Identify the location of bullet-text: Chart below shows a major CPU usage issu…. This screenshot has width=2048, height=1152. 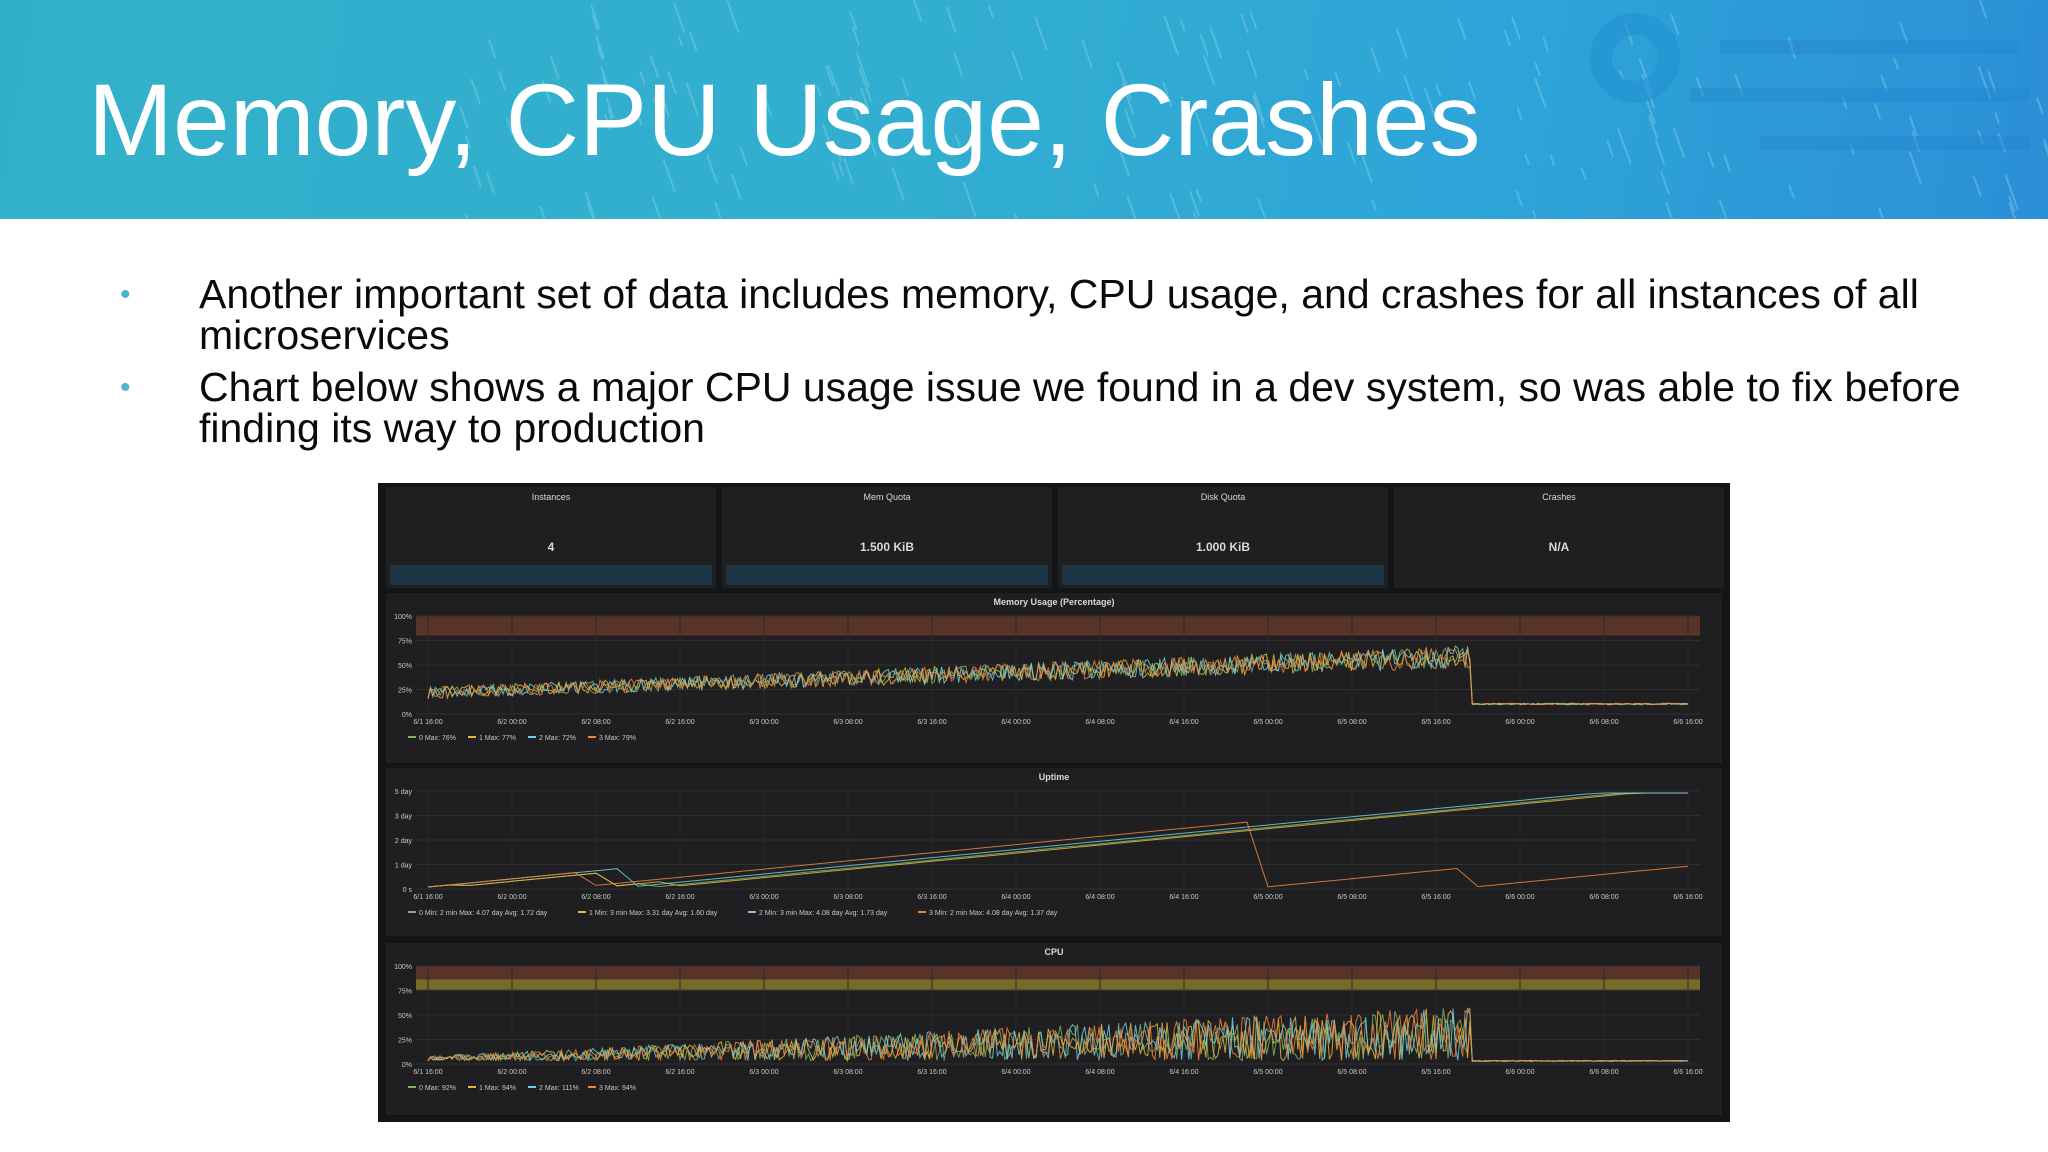
(1080, 407).